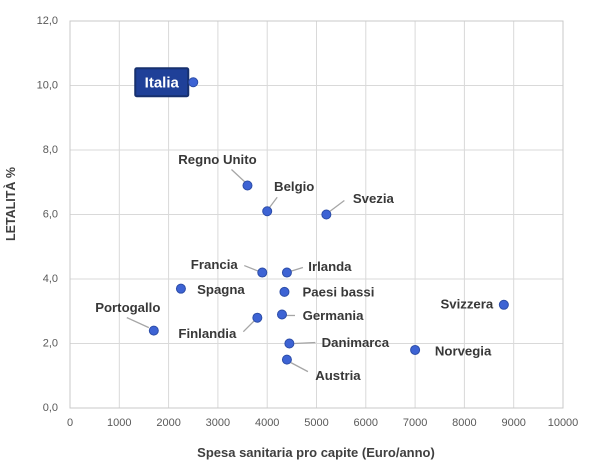 The width and height of the screenshot is (600, 472). Describe the element at coordinates (193, 82) in the screenshot. I see `point-italia` at that location.